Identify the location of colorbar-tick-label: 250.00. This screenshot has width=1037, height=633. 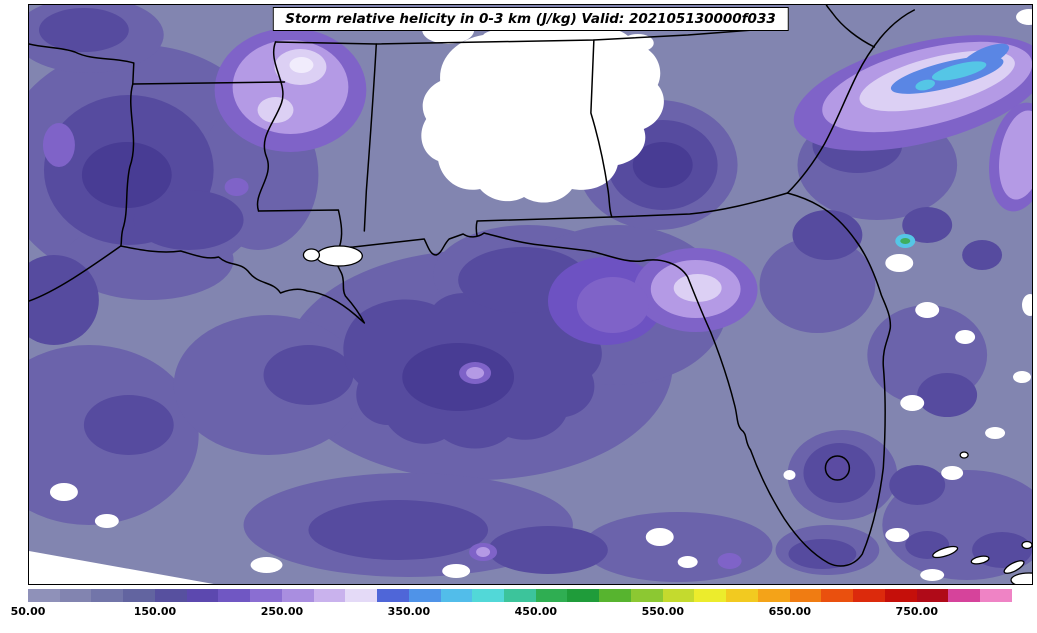
(282, 611).